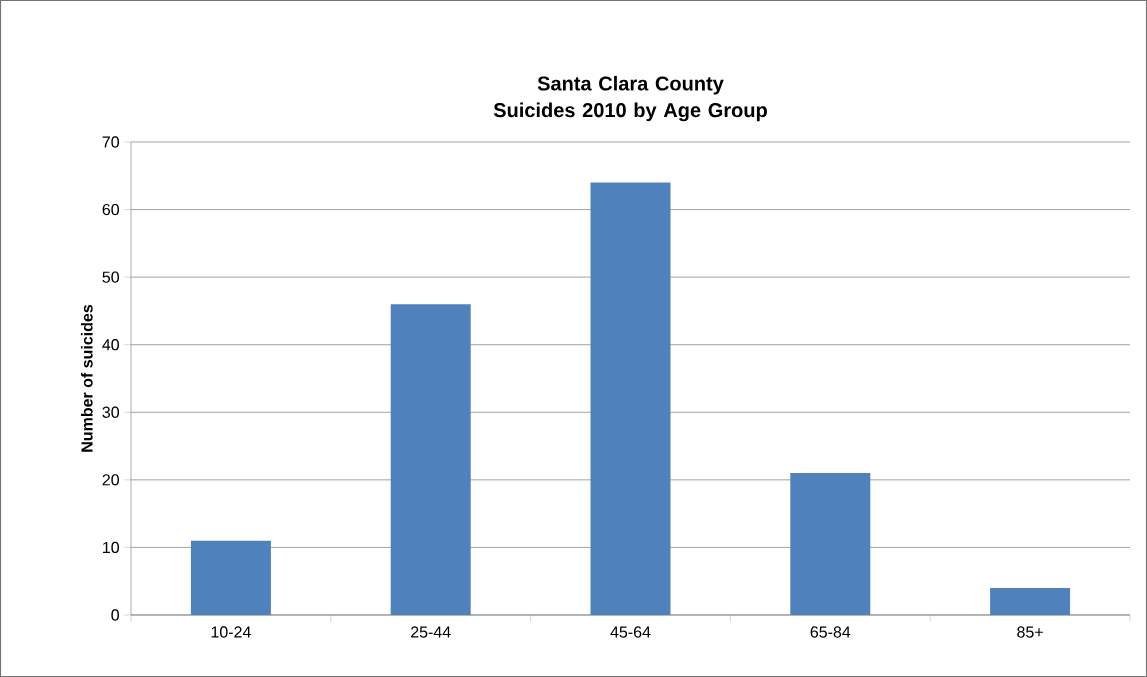  I want to click on y-tick-label: 30, so click(111, 412).